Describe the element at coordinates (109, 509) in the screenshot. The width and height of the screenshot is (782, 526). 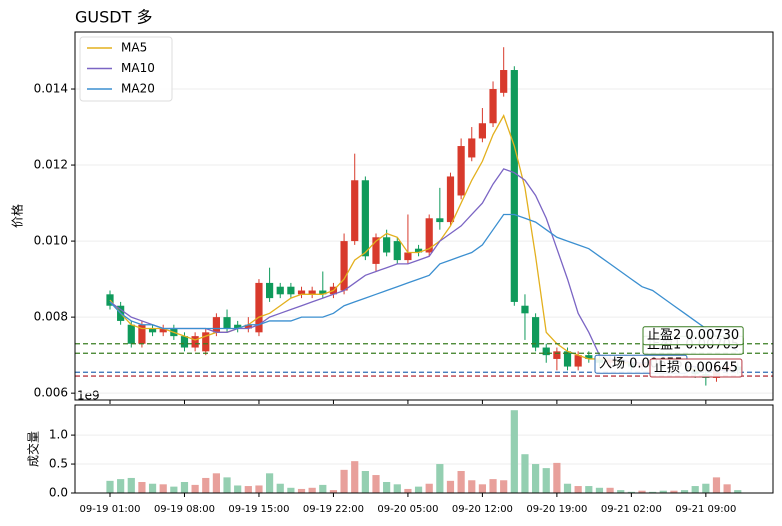
I see `x-tick-label: 09-19 01:00` at that location.